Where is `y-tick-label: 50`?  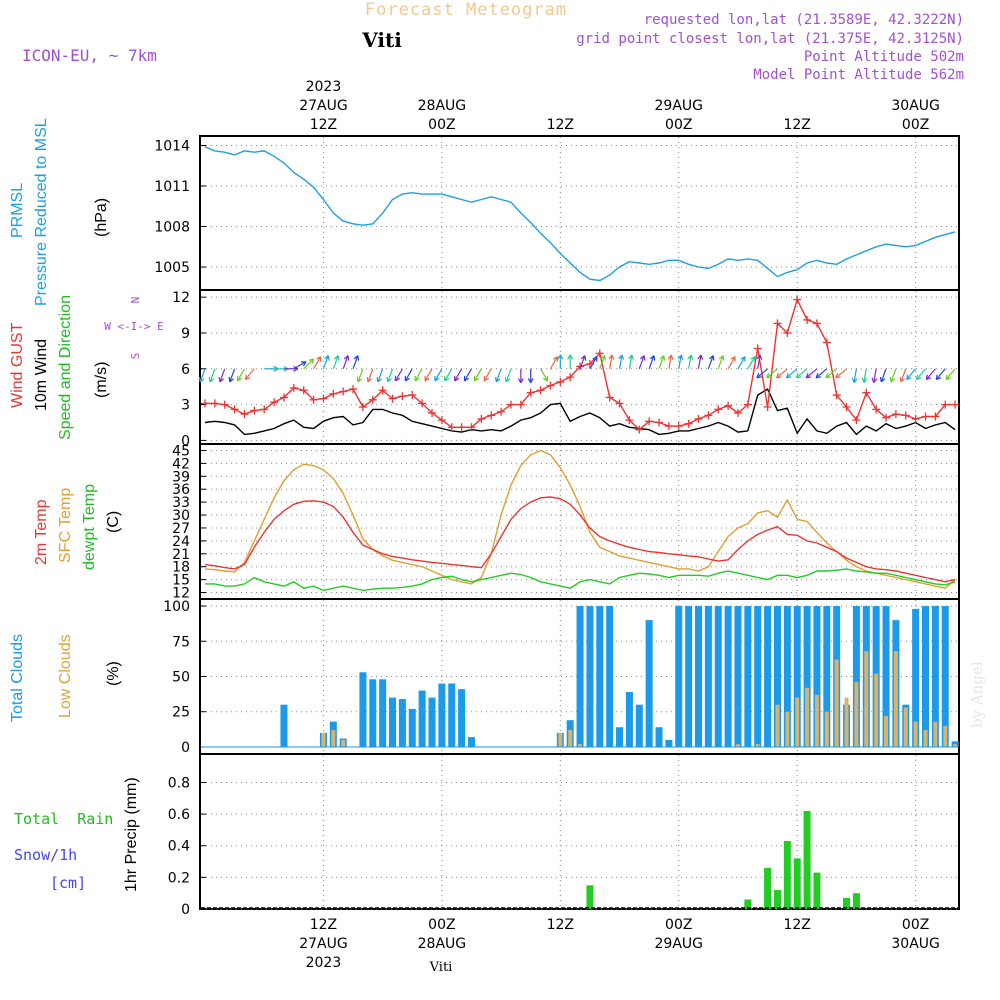
y-tick-label: 50 is located at coordinates (181, 678).